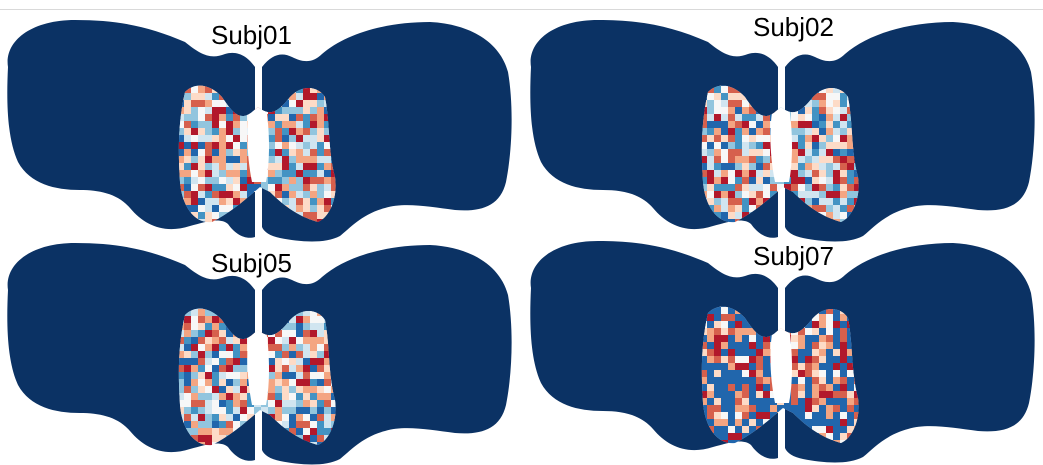 Image resolution: width=1043 pixels, height=465 pixels. What do you see at coordinates (793, 27) in the screenshot?
I see `panel-label: Subj02` at bounding box center [793, 27].